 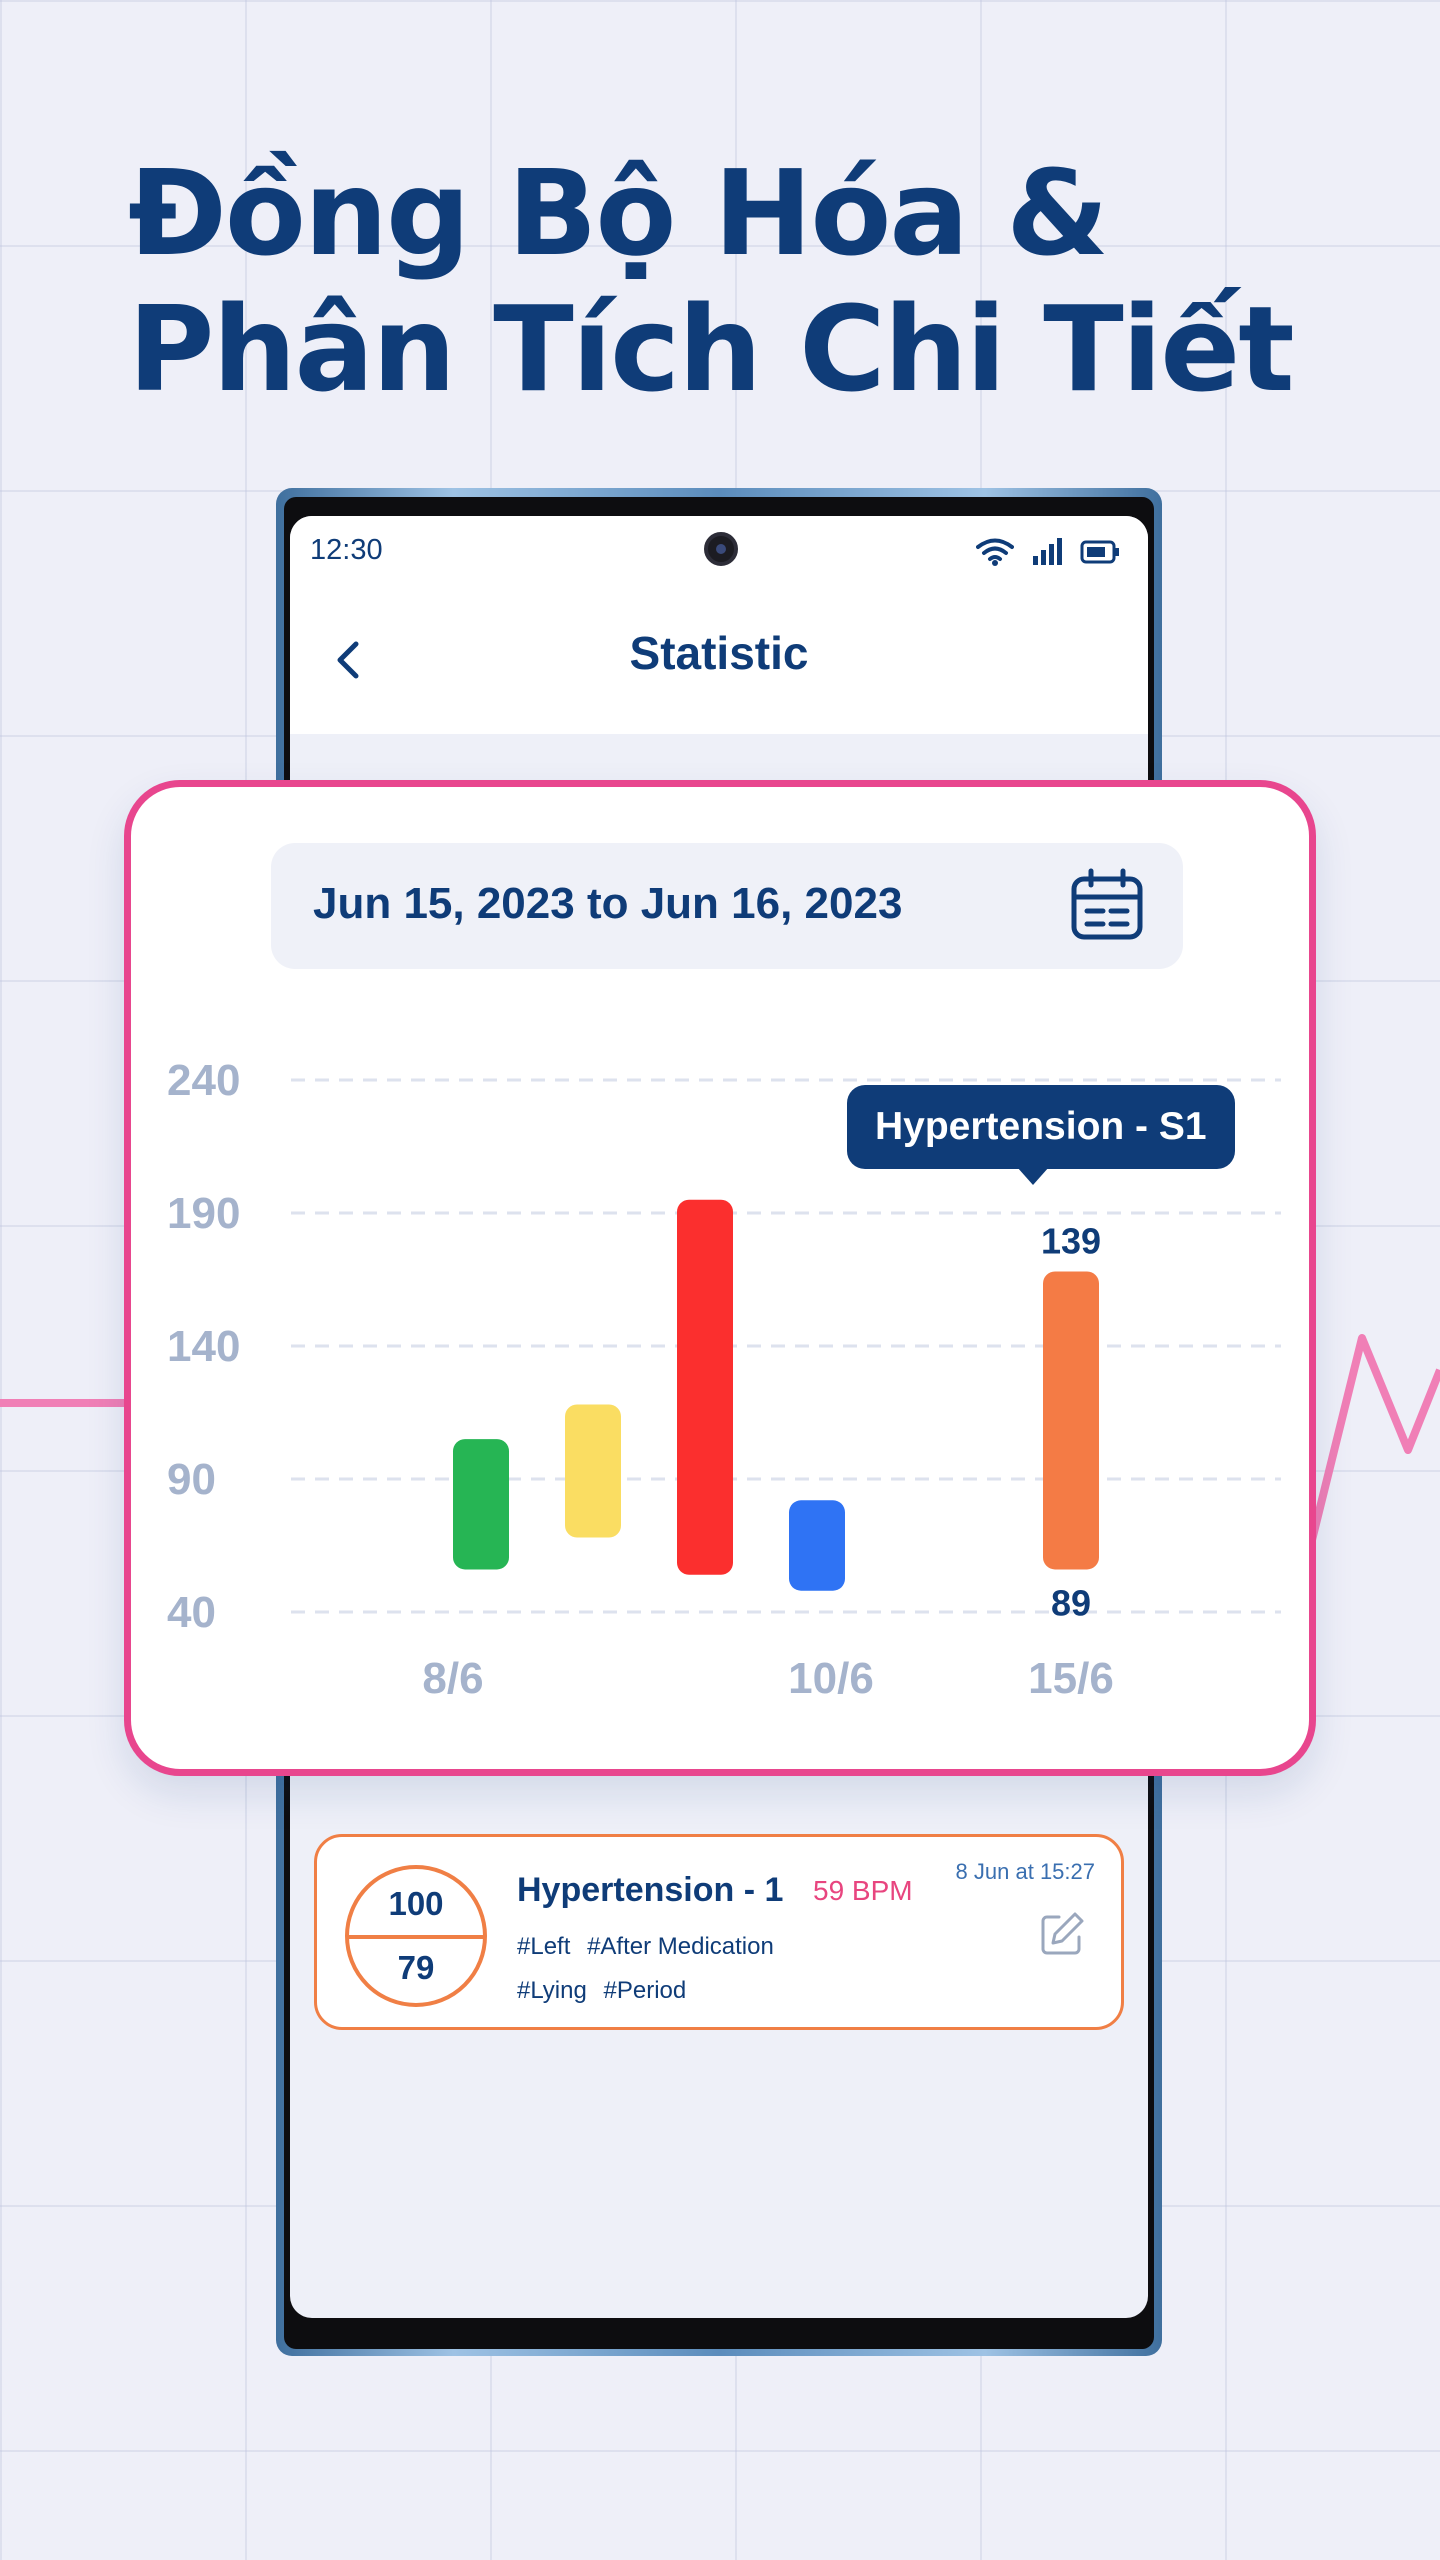 I want to click on edit-icon, so click(x=1062, y=1933).